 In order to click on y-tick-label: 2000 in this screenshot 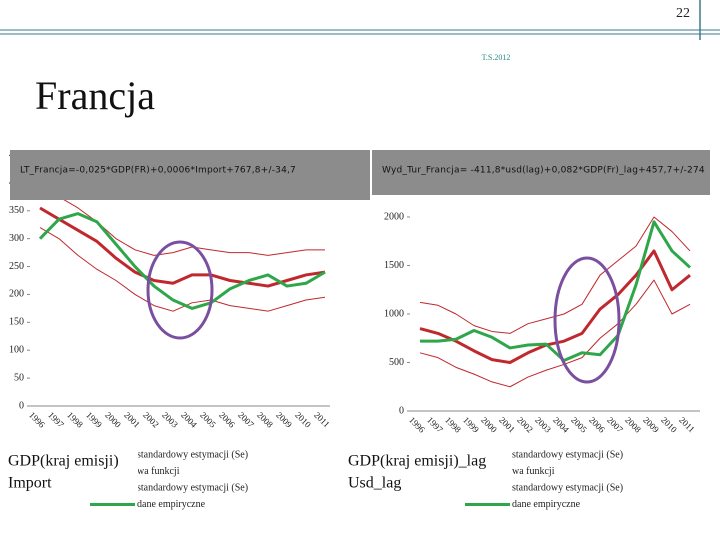, I will do `click(394, 216)`.